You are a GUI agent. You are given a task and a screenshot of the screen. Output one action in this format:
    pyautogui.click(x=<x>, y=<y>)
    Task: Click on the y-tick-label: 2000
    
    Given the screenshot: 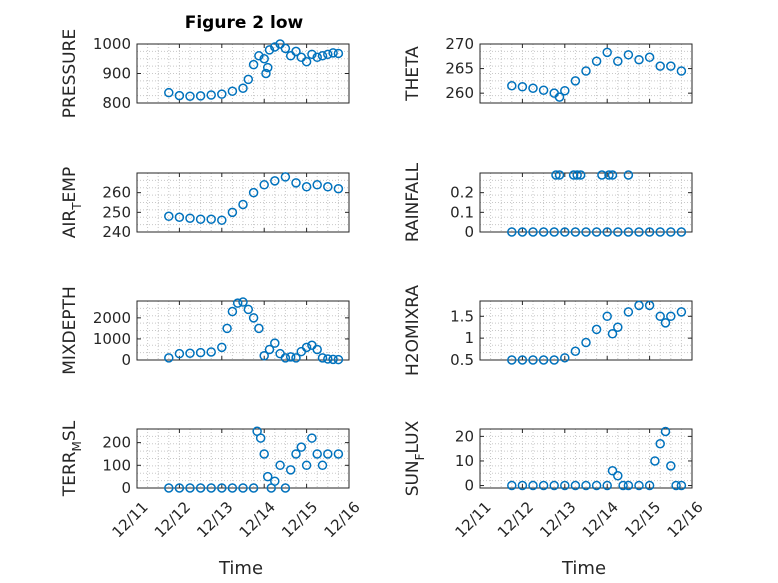 What is the action you would take?
    pyautogui.click(x=112, y=318)
    